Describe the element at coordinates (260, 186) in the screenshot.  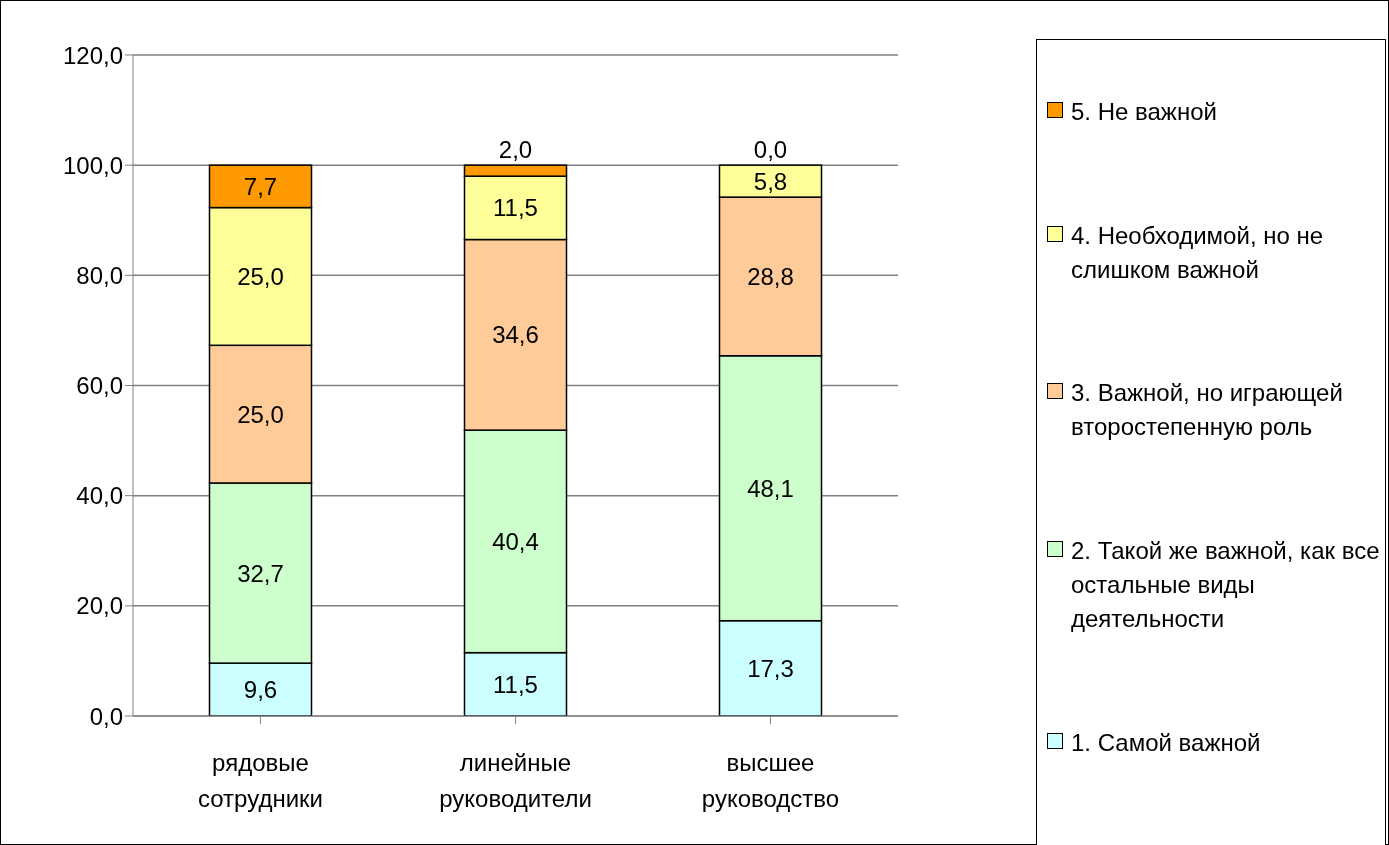
I see `data-label: 7,7` at that location.